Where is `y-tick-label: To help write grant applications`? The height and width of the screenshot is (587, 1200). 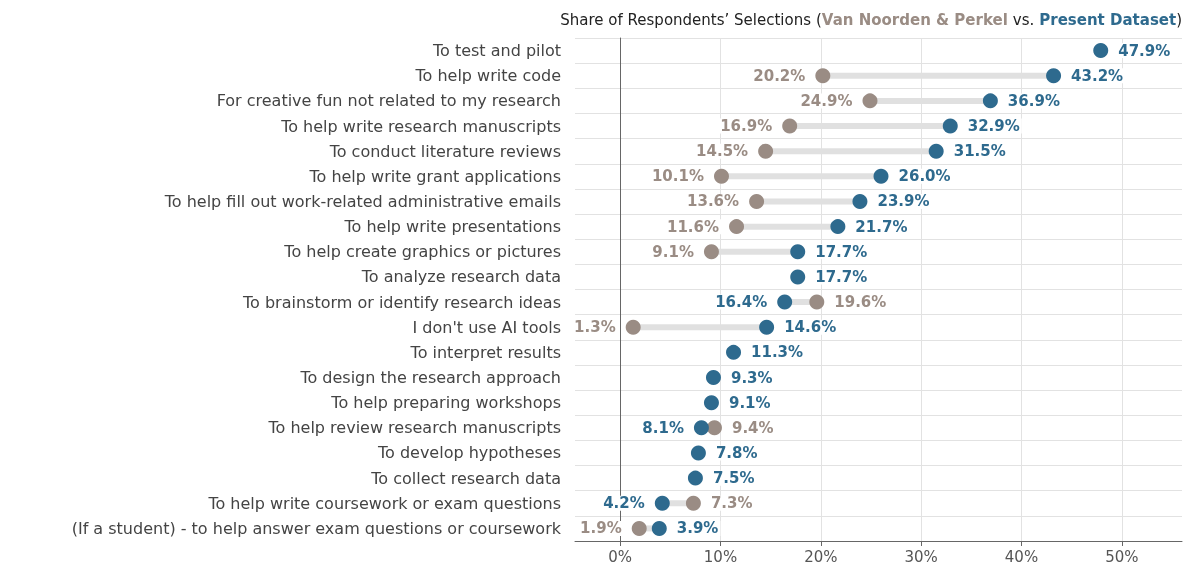
y-tick-label: To help write grant applications is located at coordinates (434, 176).